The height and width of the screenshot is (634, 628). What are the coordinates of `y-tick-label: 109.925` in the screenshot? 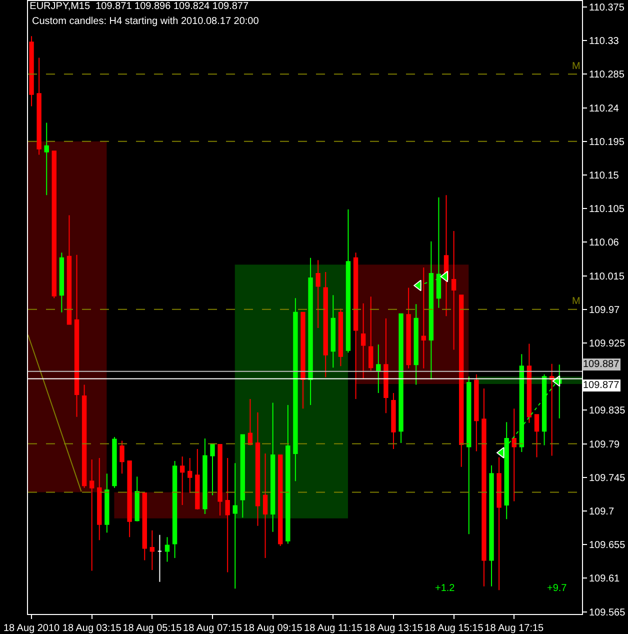 It's located at (607, 344).